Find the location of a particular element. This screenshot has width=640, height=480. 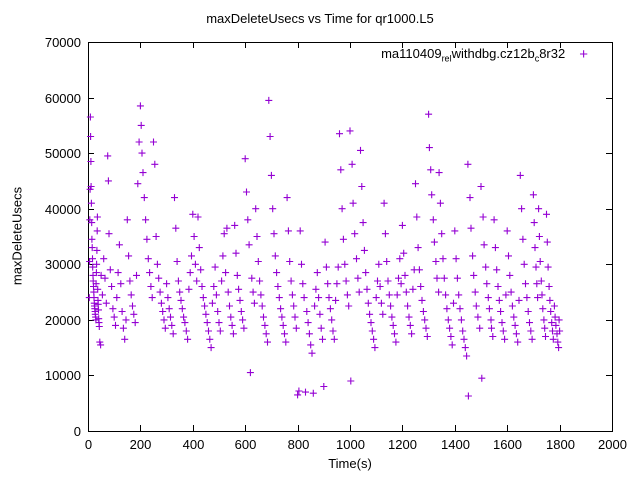

legend-label-segment: withdbg.cz12b is located at coordinates (493, 53).